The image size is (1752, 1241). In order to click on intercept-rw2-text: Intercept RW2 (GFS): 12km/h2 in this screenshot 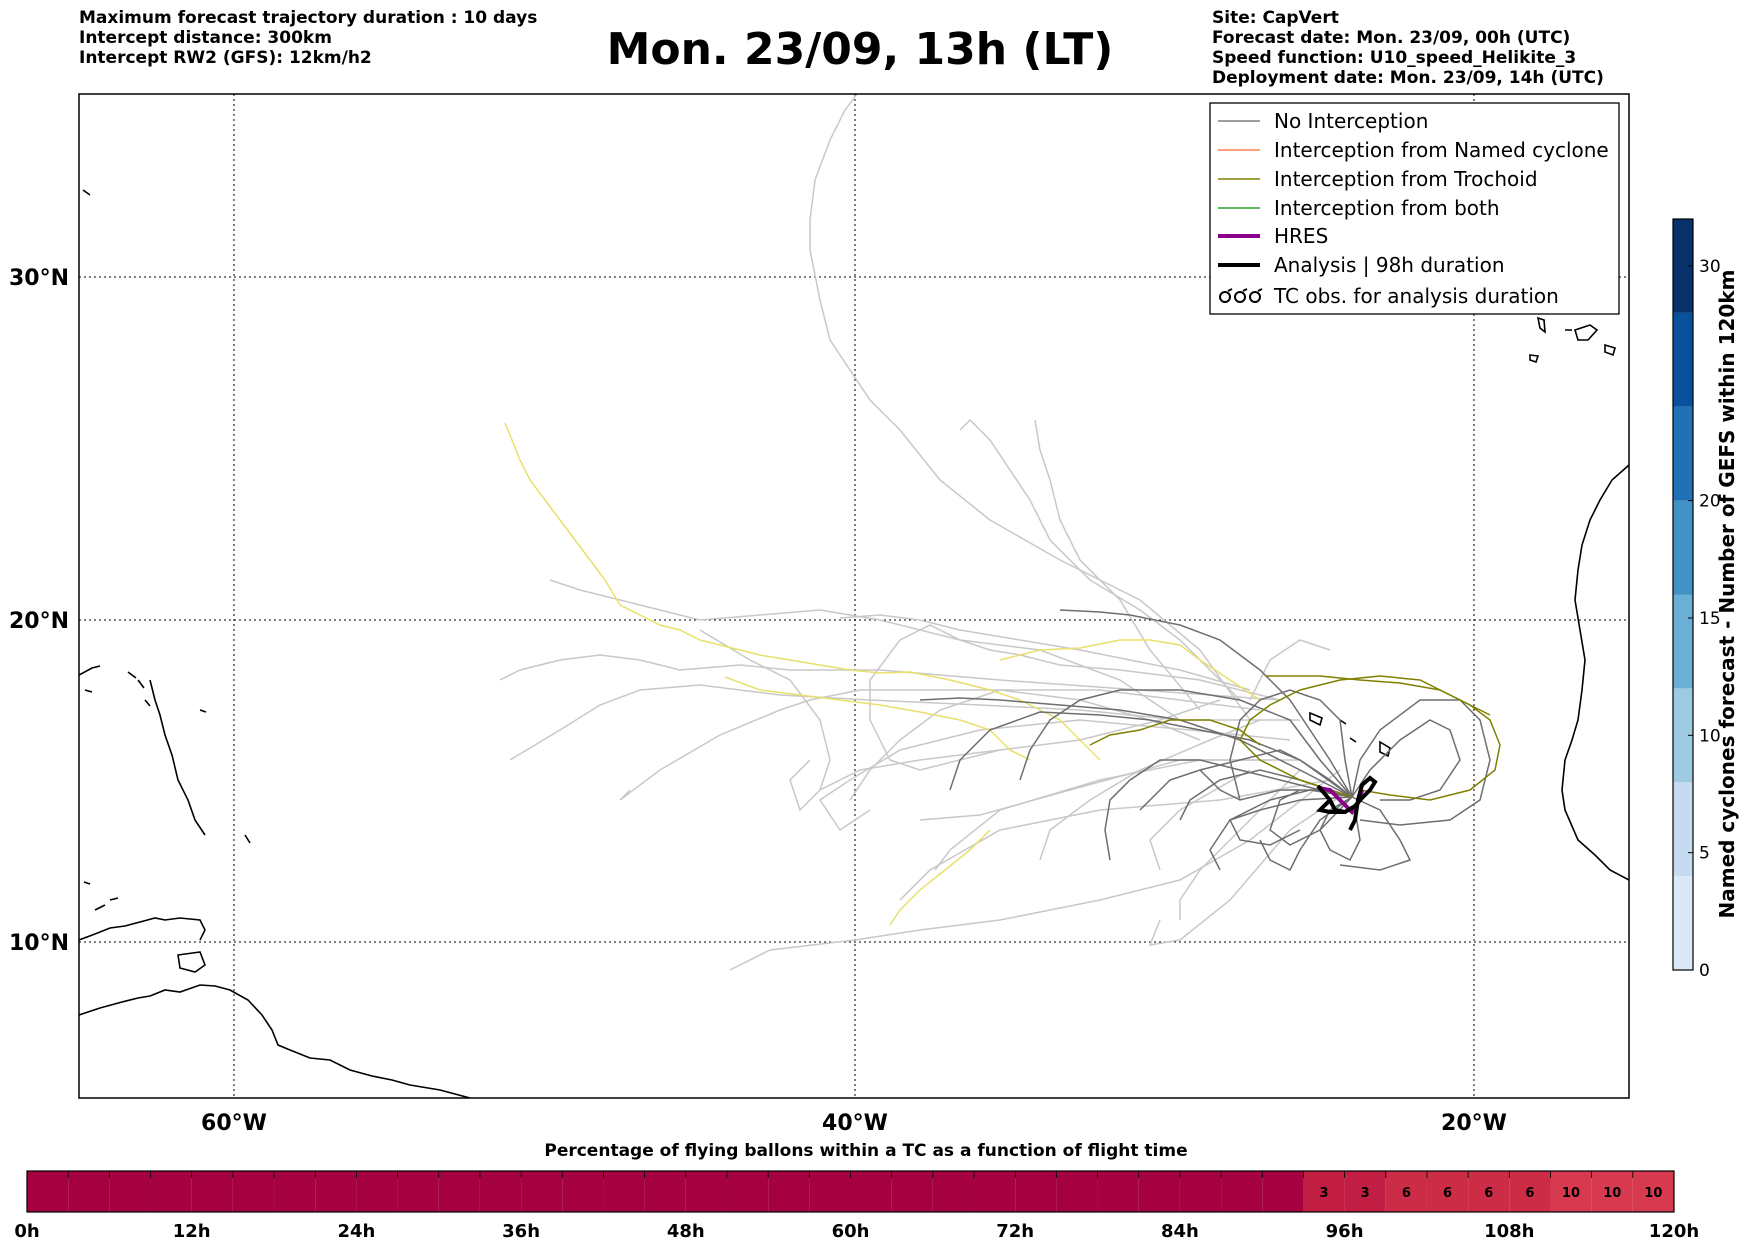, I will do `click(225, 58)`.